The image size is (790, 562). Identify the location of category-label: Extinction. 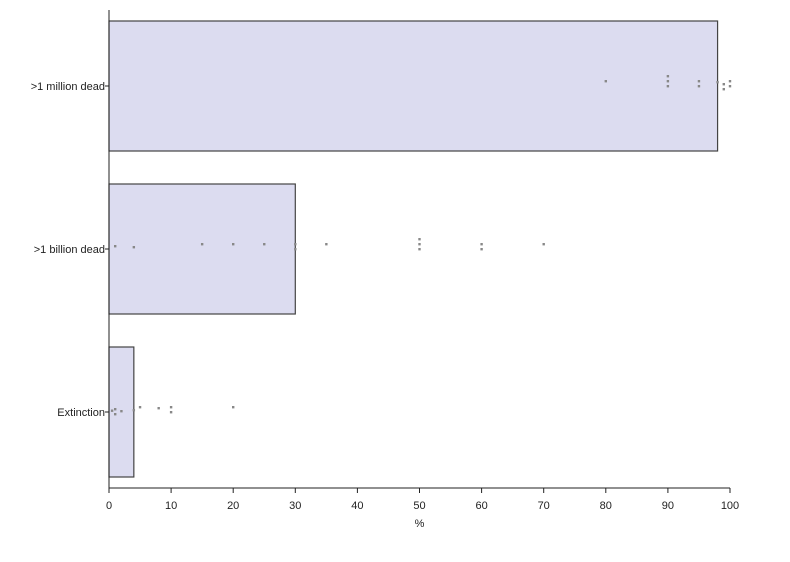
(81, 413).